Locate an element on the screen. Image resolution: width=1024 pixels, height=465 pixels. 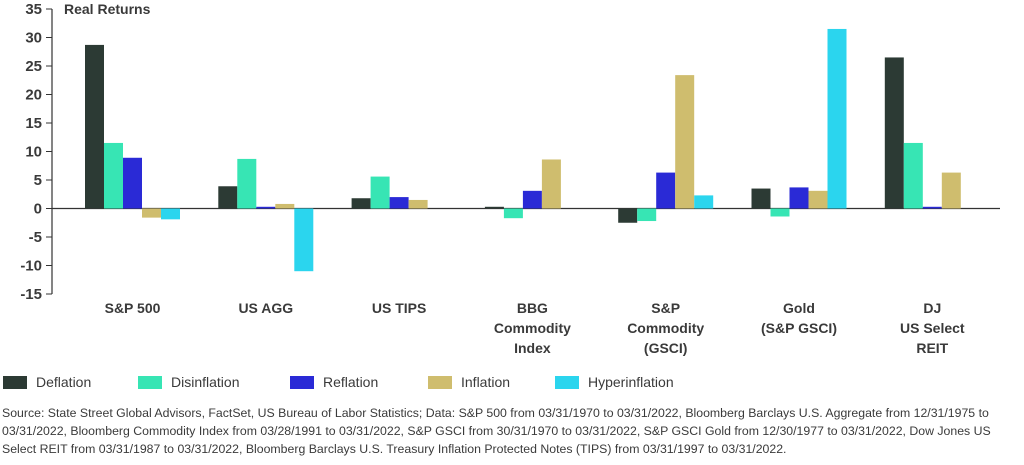
legend-label: Inflation is located at coordinates (486, 382).